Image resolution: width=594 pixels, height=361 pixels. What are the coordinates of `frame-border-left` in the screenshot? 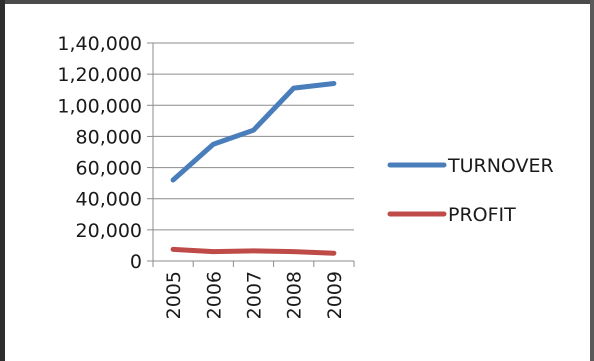 It's located at (2, 180).